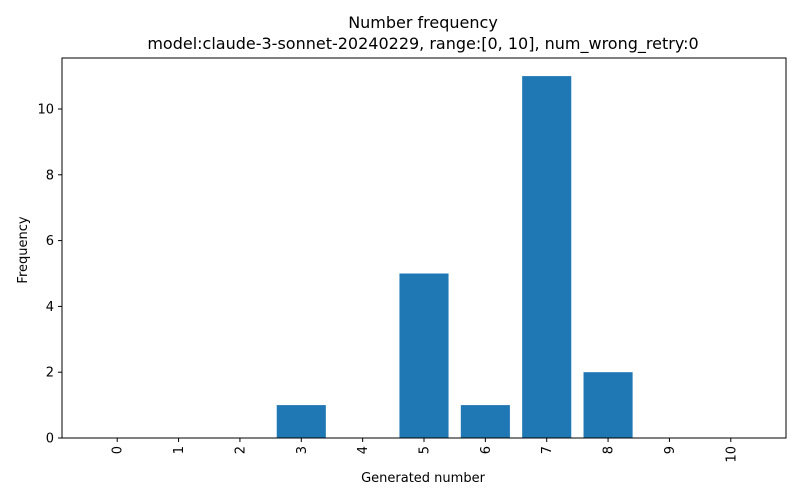 This screenshot has width=800, height=500. What do you see at coordinates (45, 109) in the screenshot?
I see `y-tick-label: 10` at bounding box center [45, 109].